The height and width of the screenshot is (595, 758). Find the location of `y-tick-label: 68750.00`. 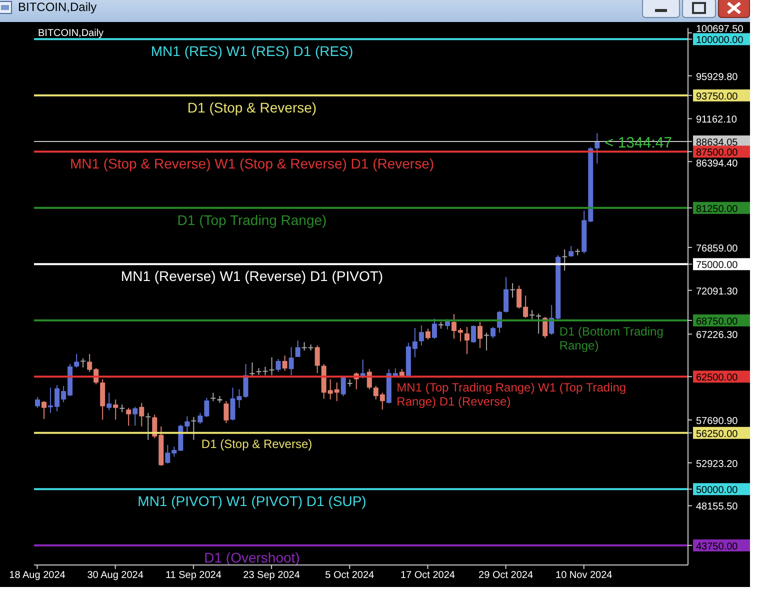

y-tick-label: 68750.00 is located at coordinates (717, 322).